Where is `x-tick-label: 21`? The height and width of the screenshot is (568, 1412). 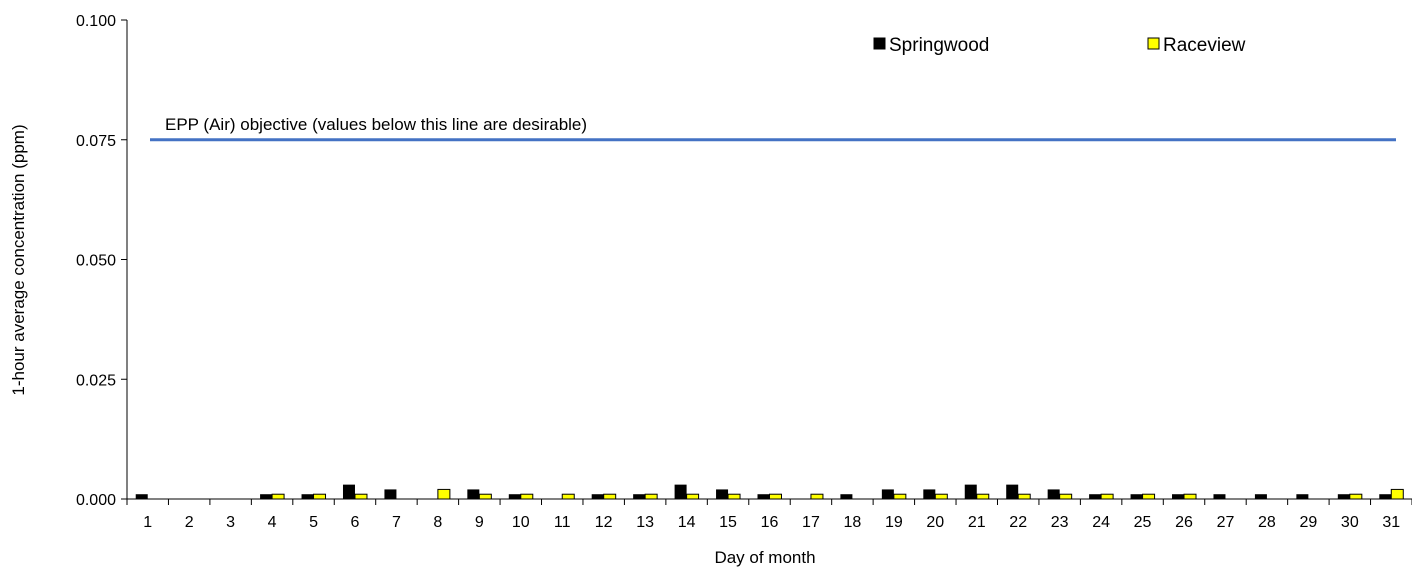 x-tick-label: 21 is located at coordinates (977, 522).